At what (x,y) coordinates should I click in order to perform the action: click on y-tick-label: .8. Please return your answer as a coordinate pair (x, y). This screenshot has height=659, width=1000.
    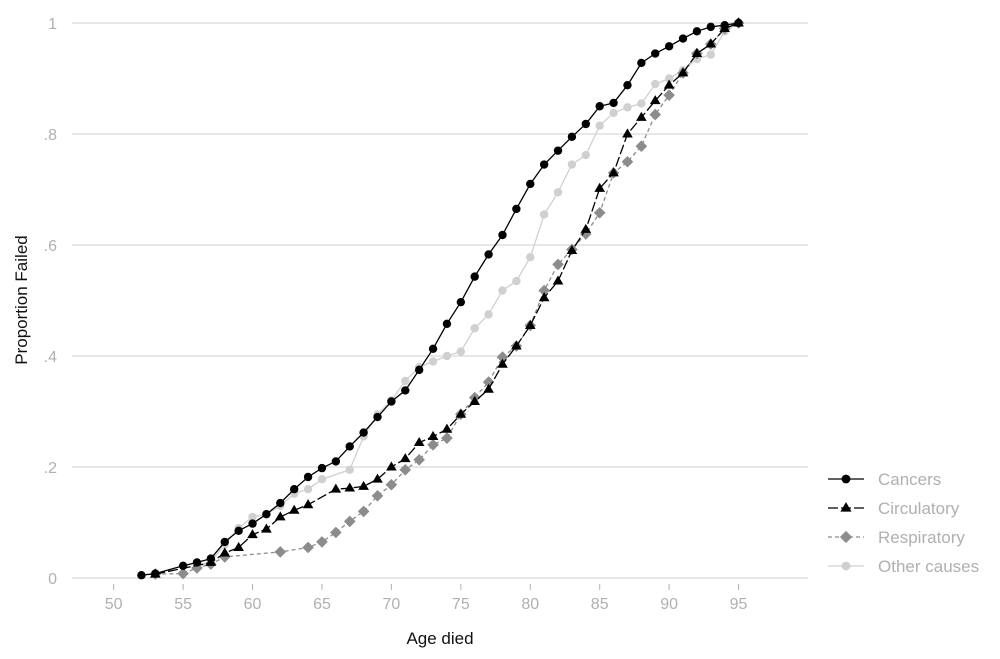
    Looking at the image, I should click on (50, 135).